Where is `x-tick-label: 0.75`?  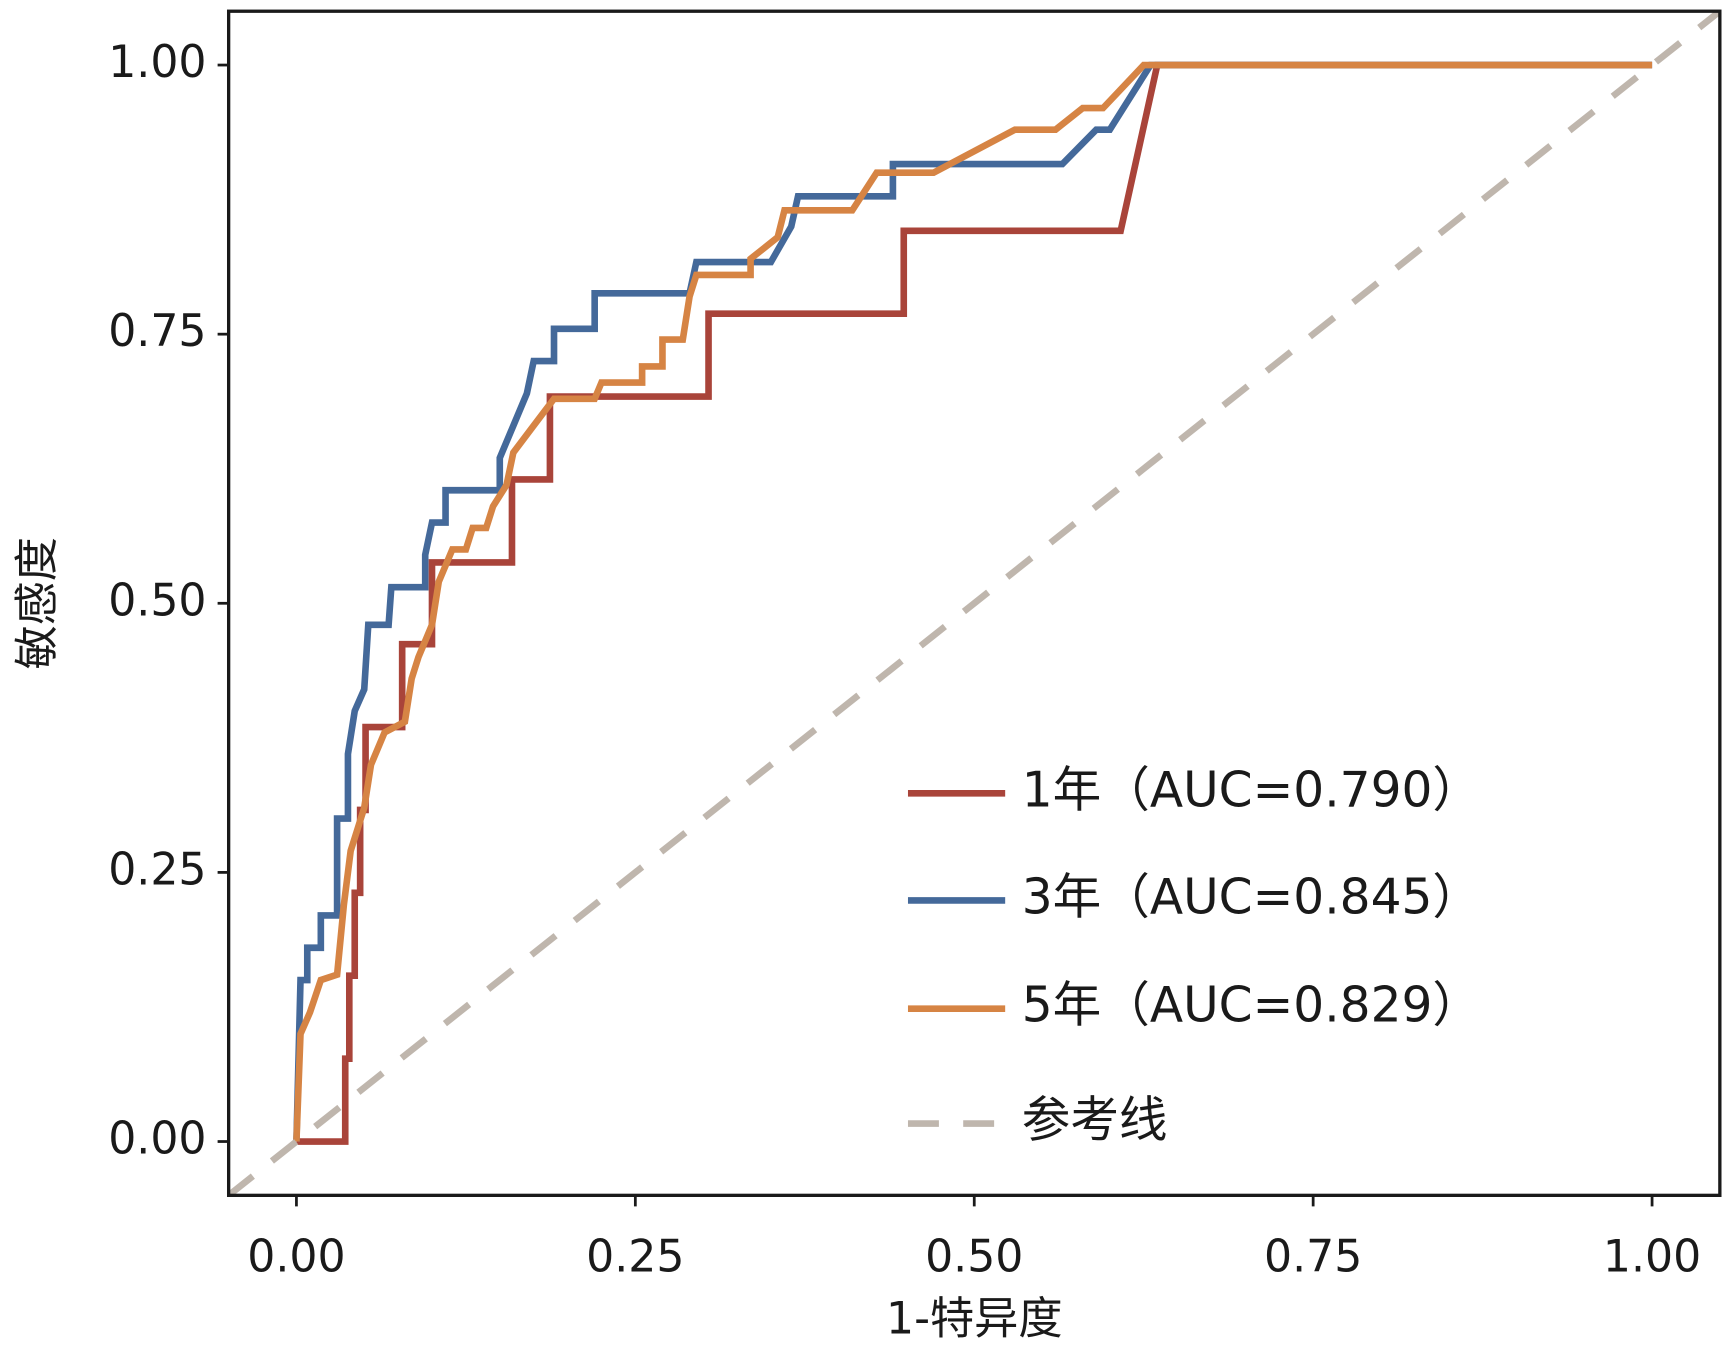 x-tick-label: 0.75 is located at coordinates (1313, 1256).